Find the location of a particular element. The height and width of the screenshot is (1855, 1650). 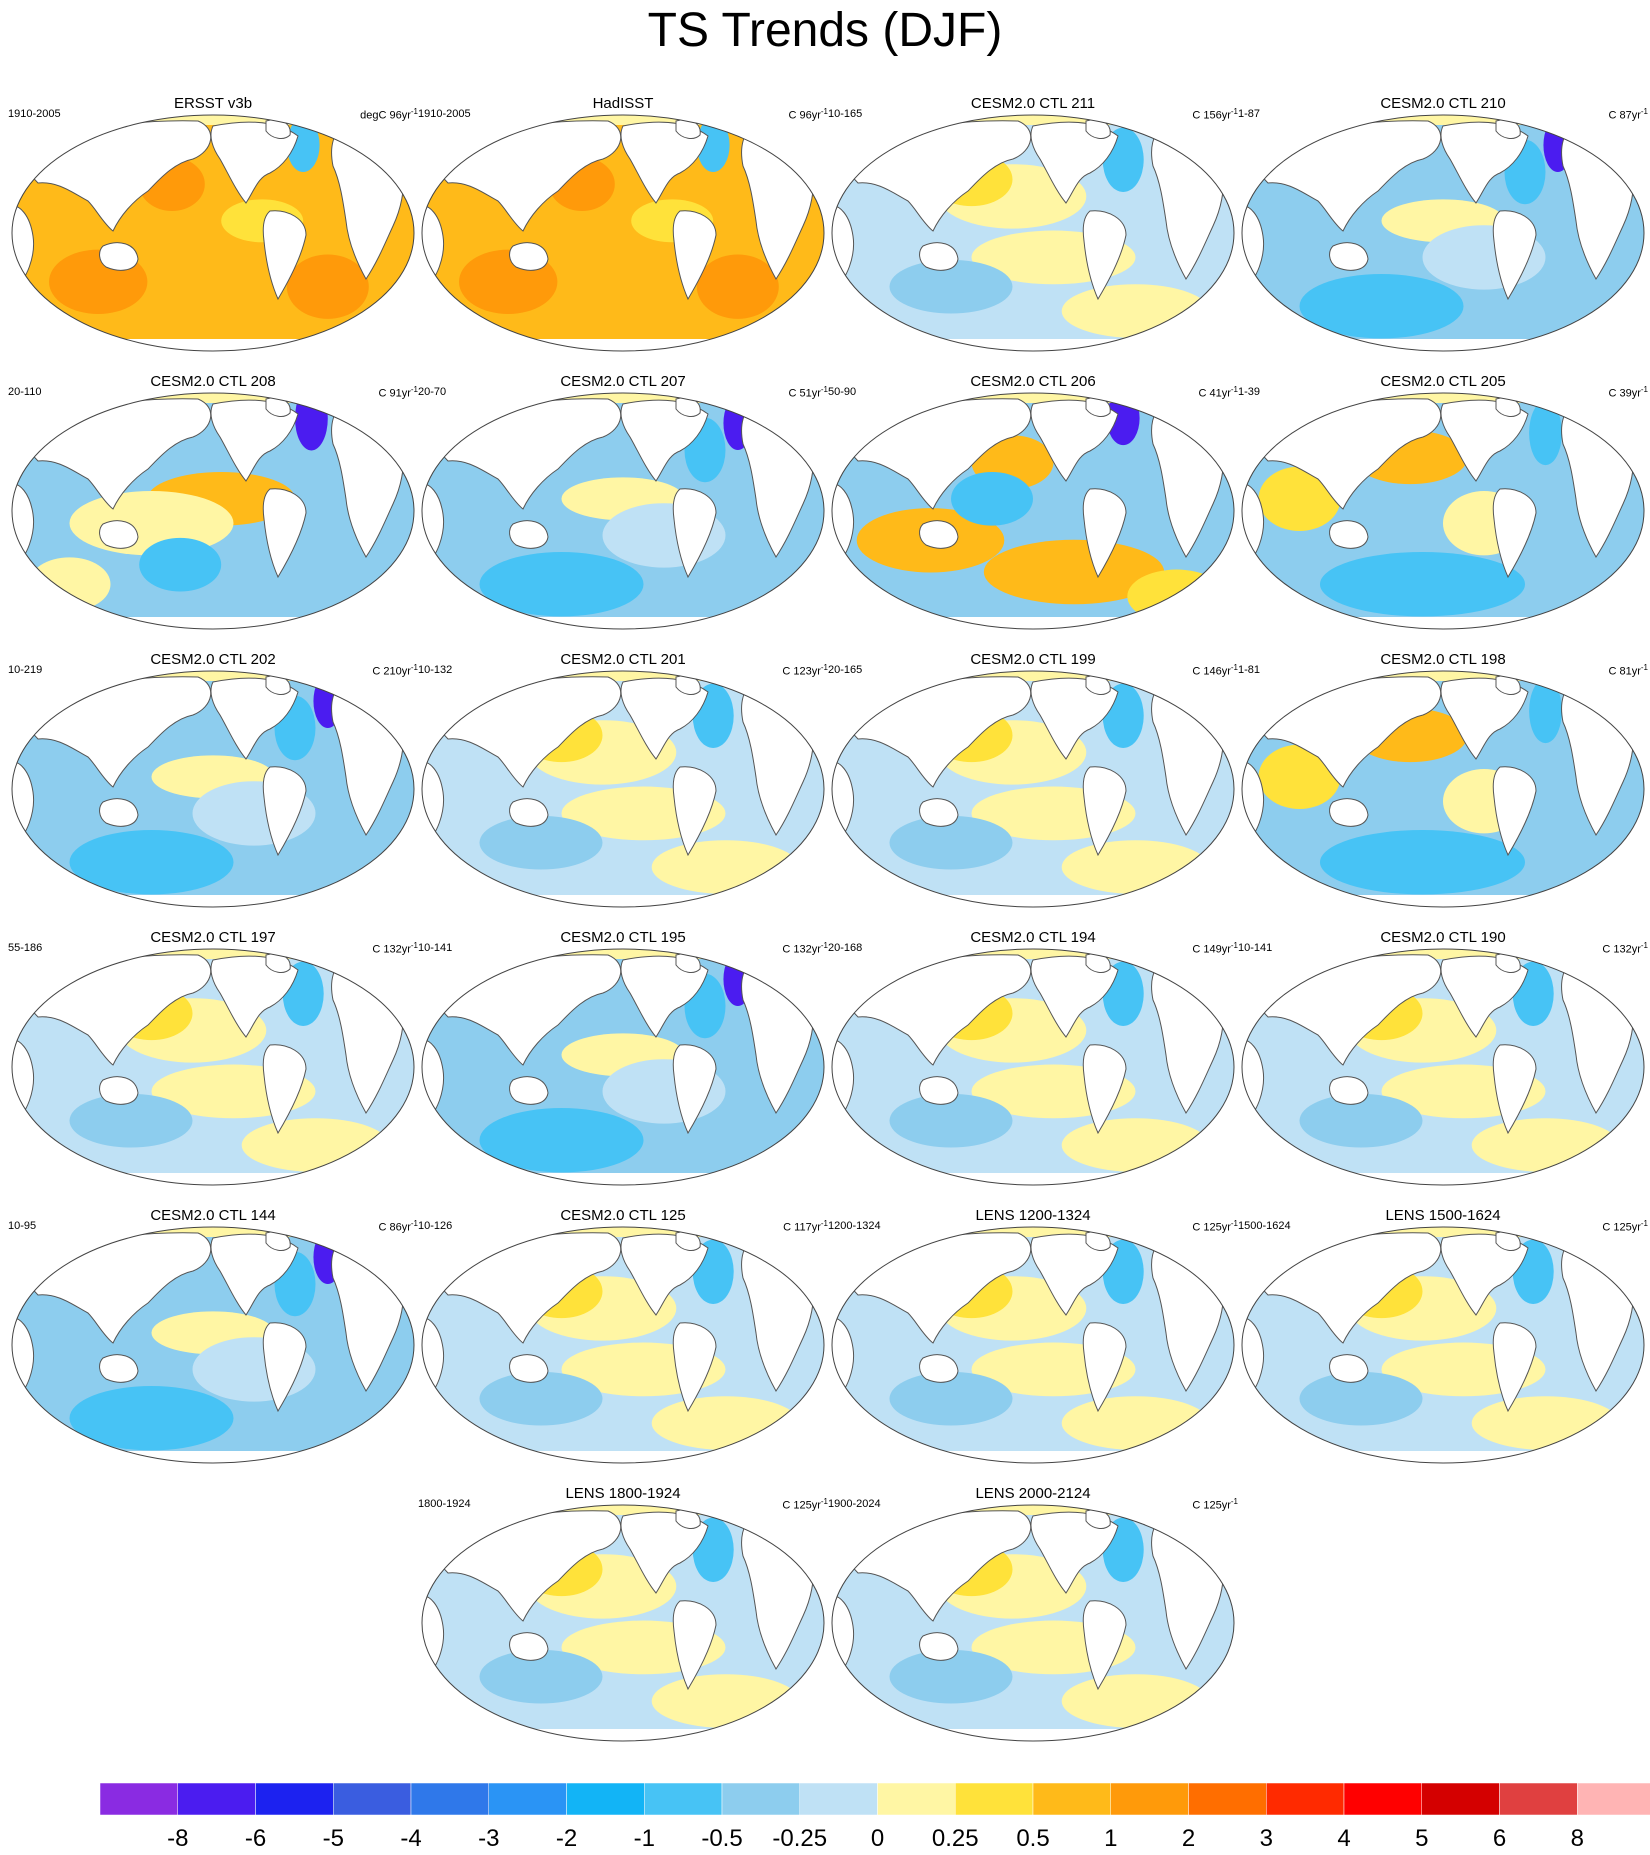

panel-units-text: C 132yr is located at coordinates (391, 949).